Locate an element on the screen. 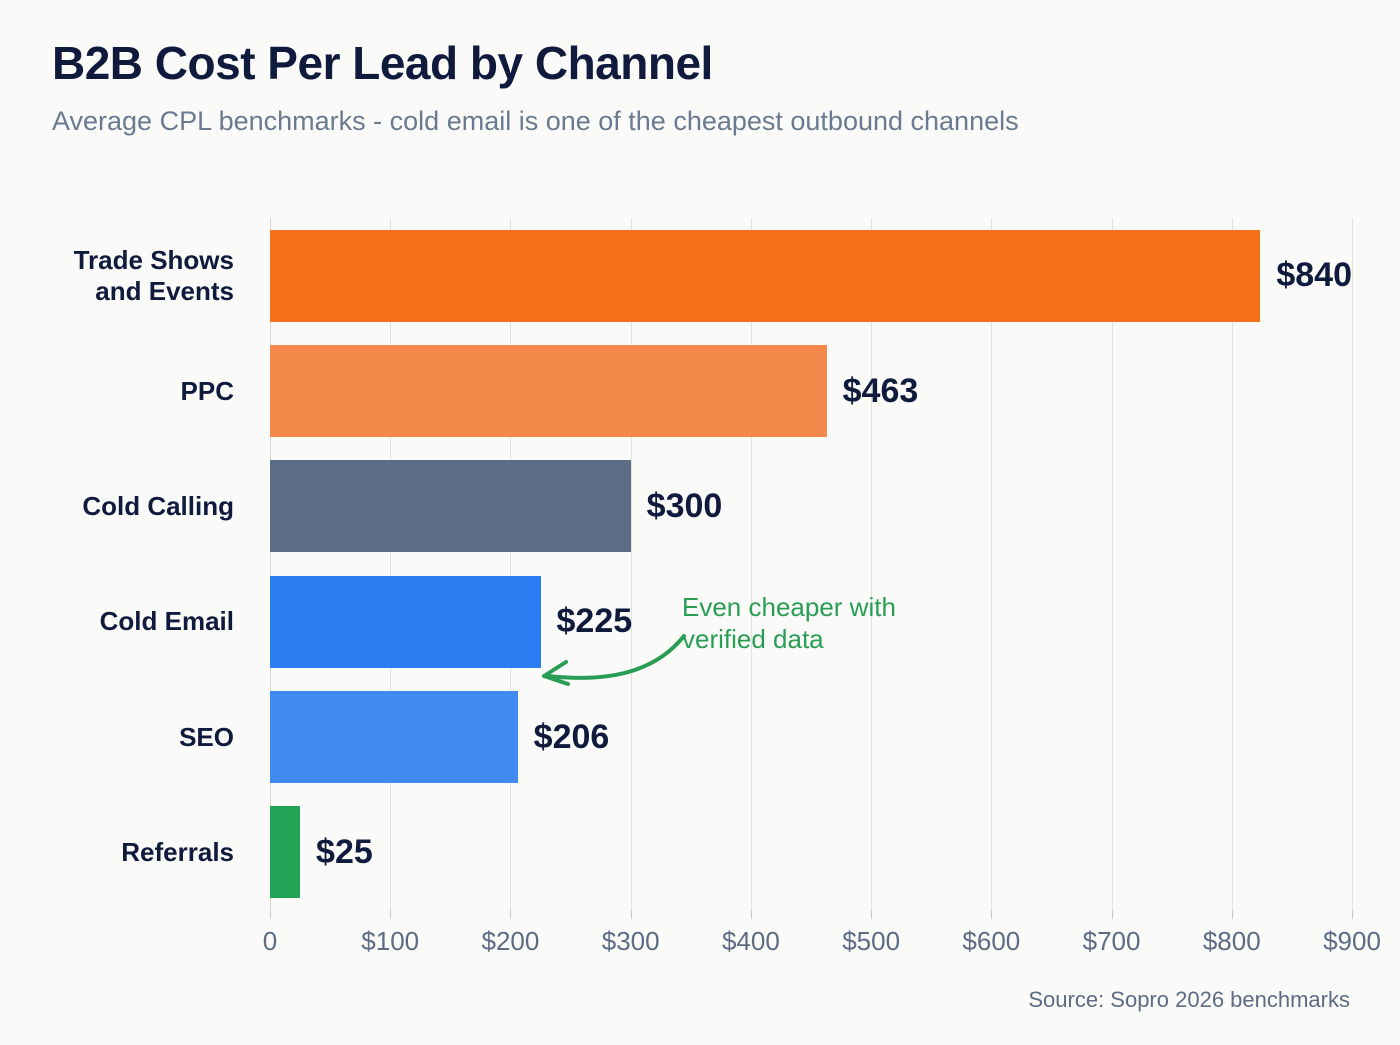 The width and height of the screenshot is (1400, 1045). annotation-arrow-icon is located at coordinates (614, 660).